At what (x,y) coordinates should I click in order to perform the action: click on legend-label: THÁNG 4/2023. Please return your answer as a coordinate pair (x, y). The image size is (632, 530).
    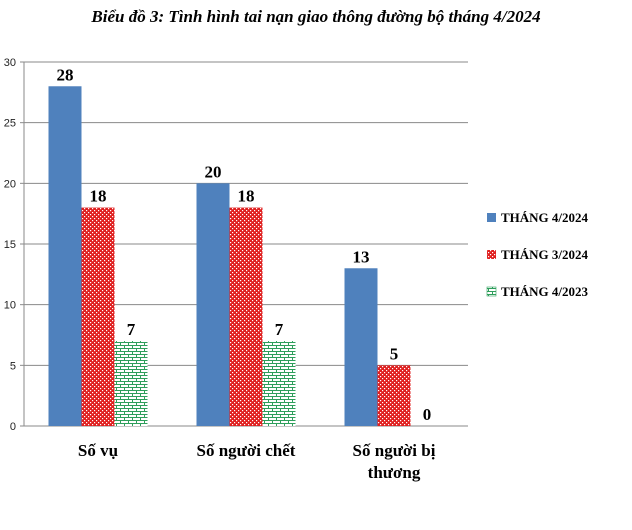
    Looking at the image, I should click on (545, 291).